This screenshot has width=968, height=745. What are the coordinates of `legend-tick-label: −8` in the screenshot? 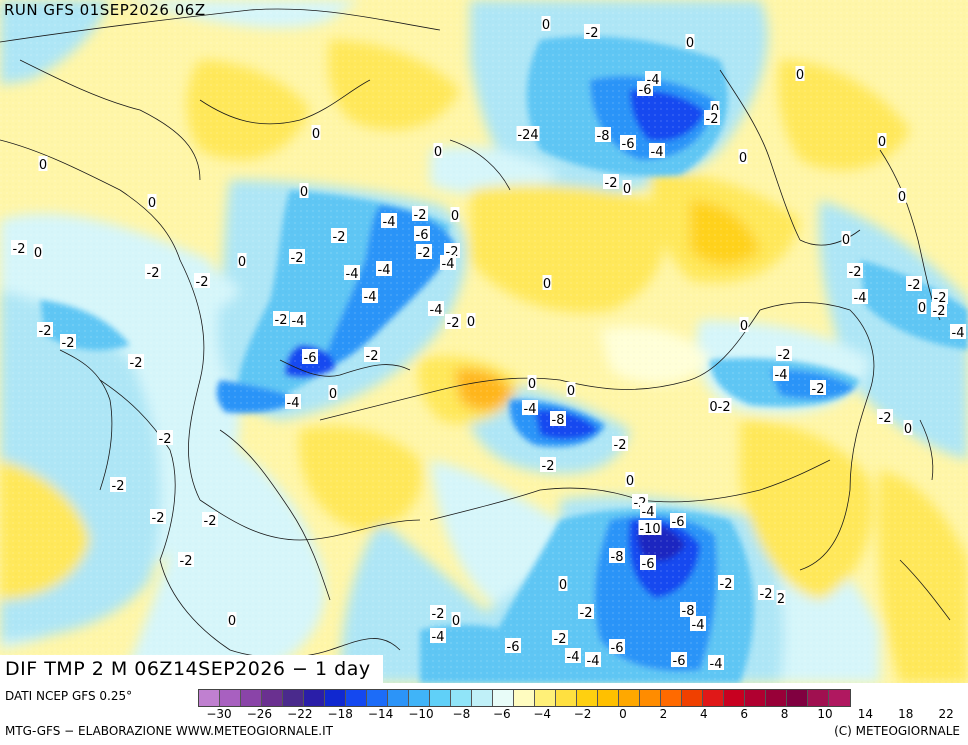 It's located at (461, 714).